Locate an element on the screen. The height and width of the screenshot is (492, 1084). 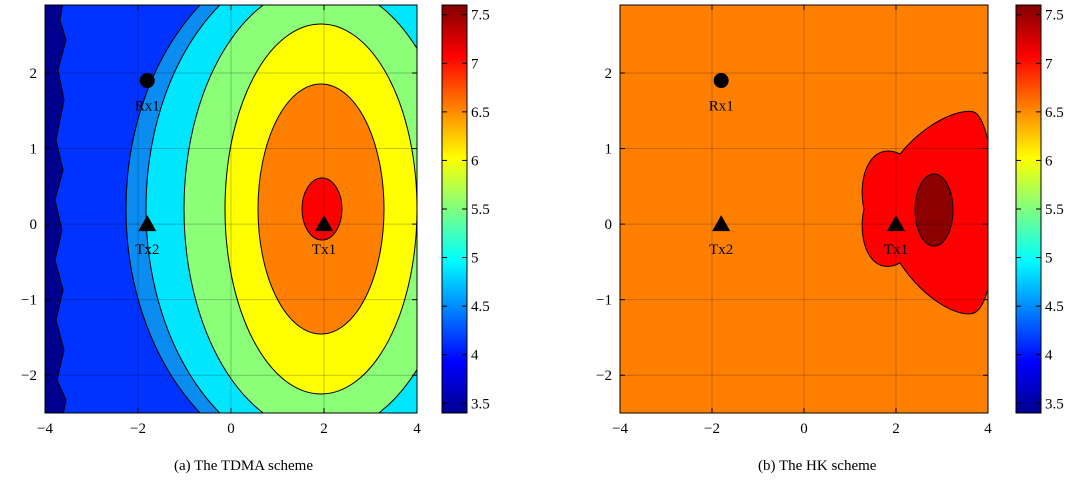
panel-a-points: Rx1 Tx2 Tx1 is located at coordinates (235, 165).